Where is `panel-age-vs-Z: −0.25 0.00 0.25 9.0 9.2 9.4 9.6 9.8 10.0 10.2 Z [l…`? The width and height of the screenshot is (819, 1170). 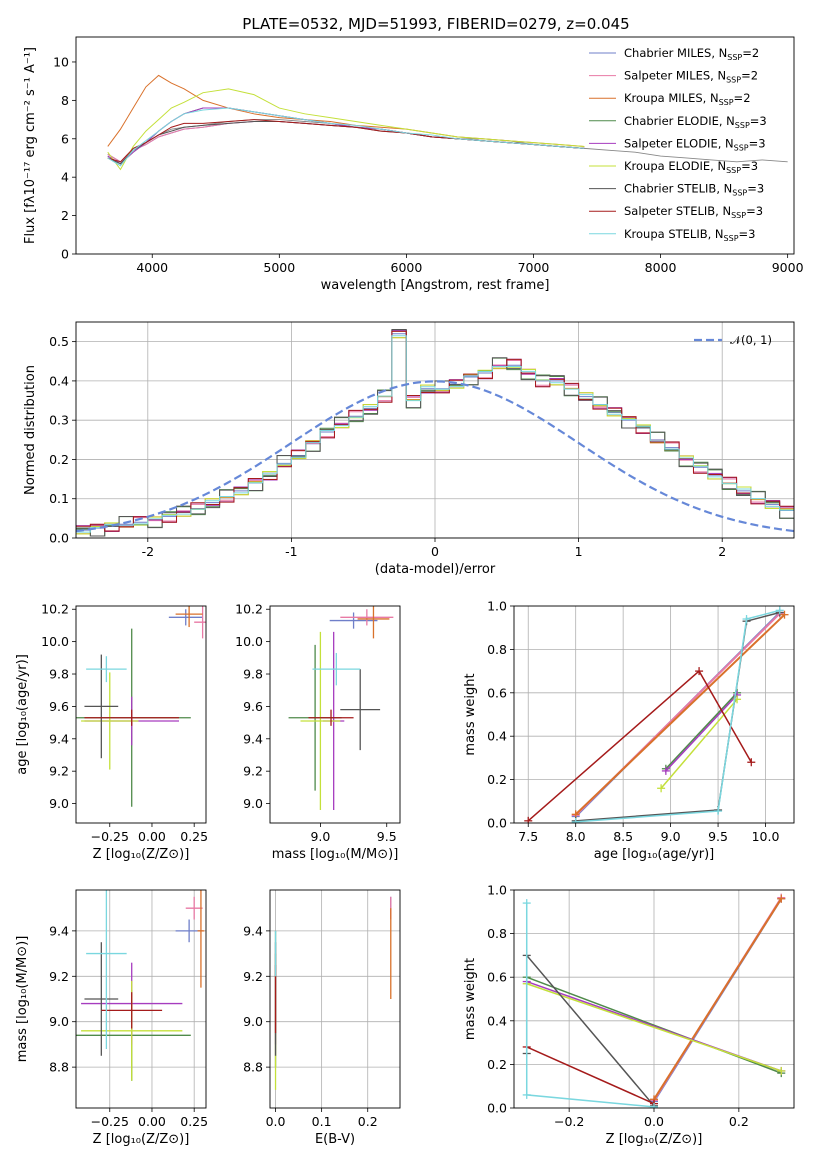
panel-age-vs-Z: −0.25 0.00 0.25 9.0 9.2 9.4 9.6 9.8 10.0 10.2 Z [l… is located at coordinates (111, 732).